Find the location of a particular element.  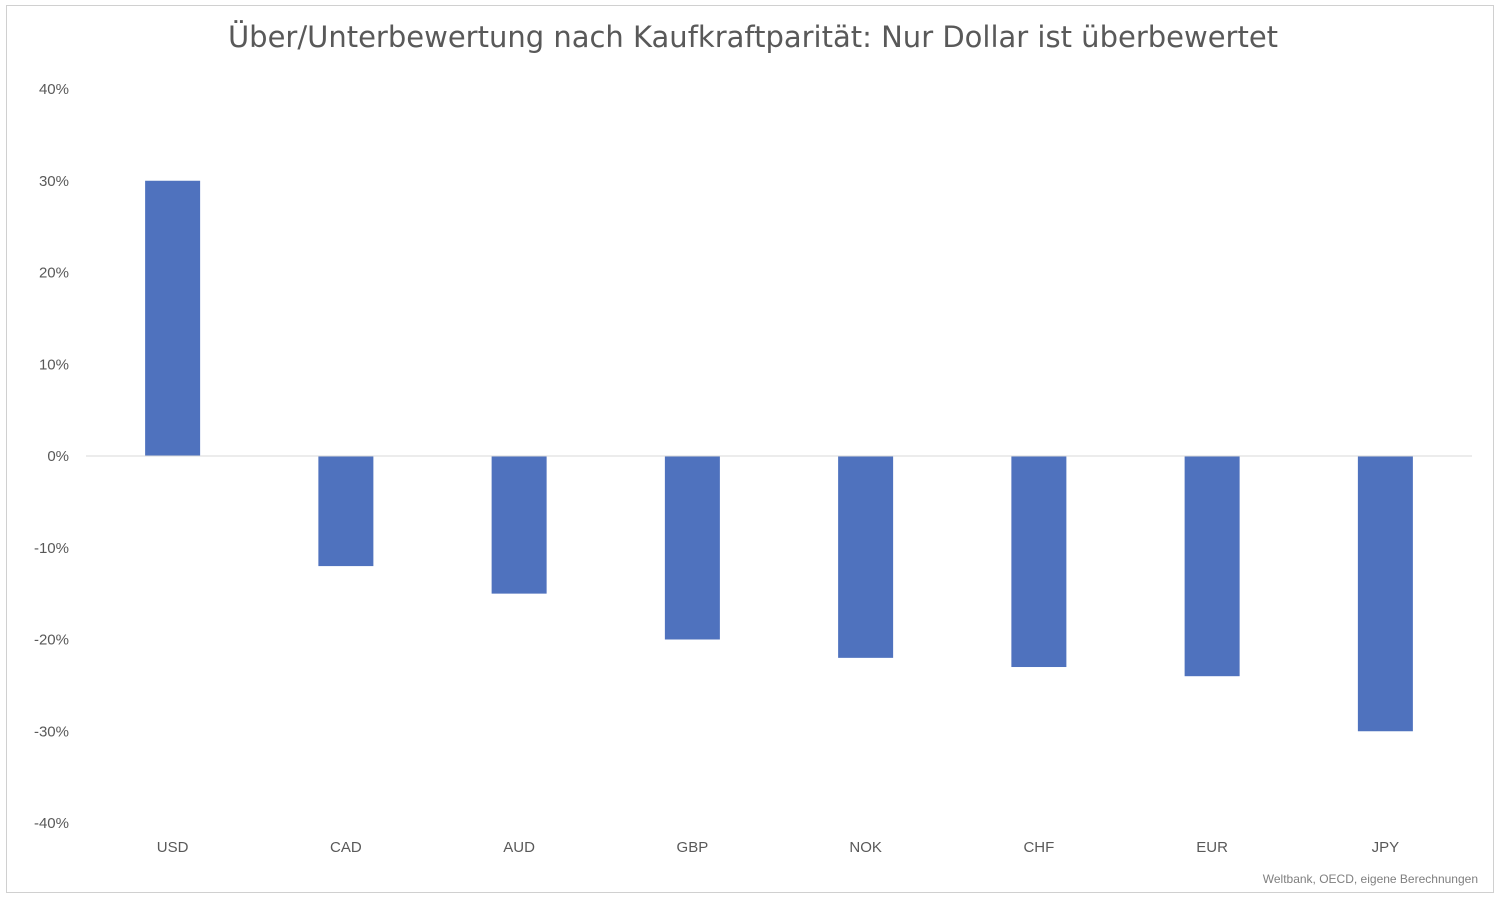

x-tick-label: NOK is located at coordinates (865, 847).